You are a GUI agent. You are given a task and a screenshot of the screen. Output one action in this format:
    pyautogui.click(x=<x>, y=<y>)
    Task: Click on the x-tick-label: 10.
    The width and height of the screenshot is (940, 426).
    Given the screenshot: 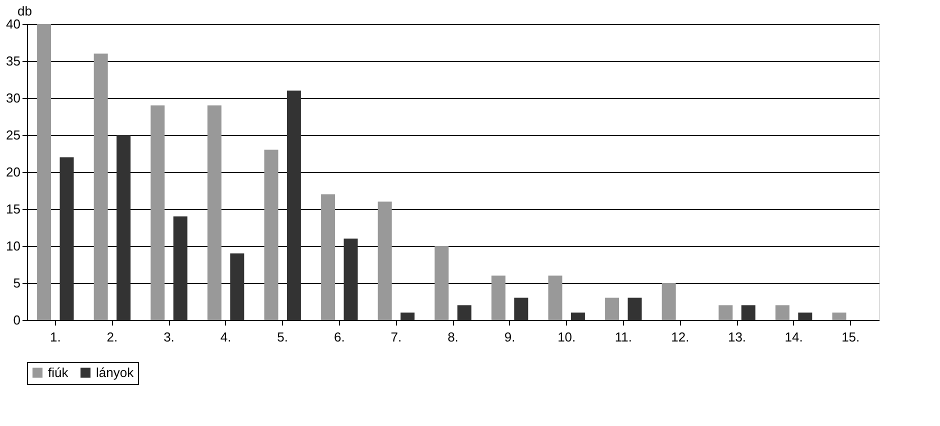 What is the action you would take?
    pyautogui.click(x=567, y=337)
    